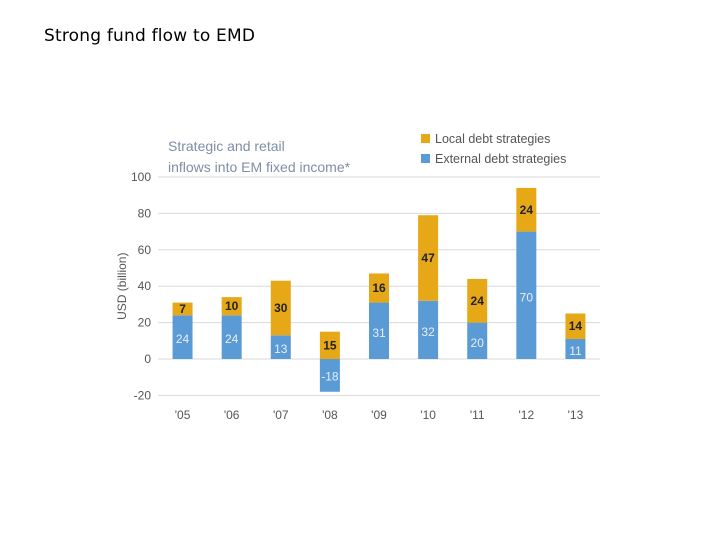 The height and width of the screenshot is (540, 720). What do you see at coordinates (145, 286) in the screenshot?
I see `y-tick-label: 40` at bounding box center [145, 286].